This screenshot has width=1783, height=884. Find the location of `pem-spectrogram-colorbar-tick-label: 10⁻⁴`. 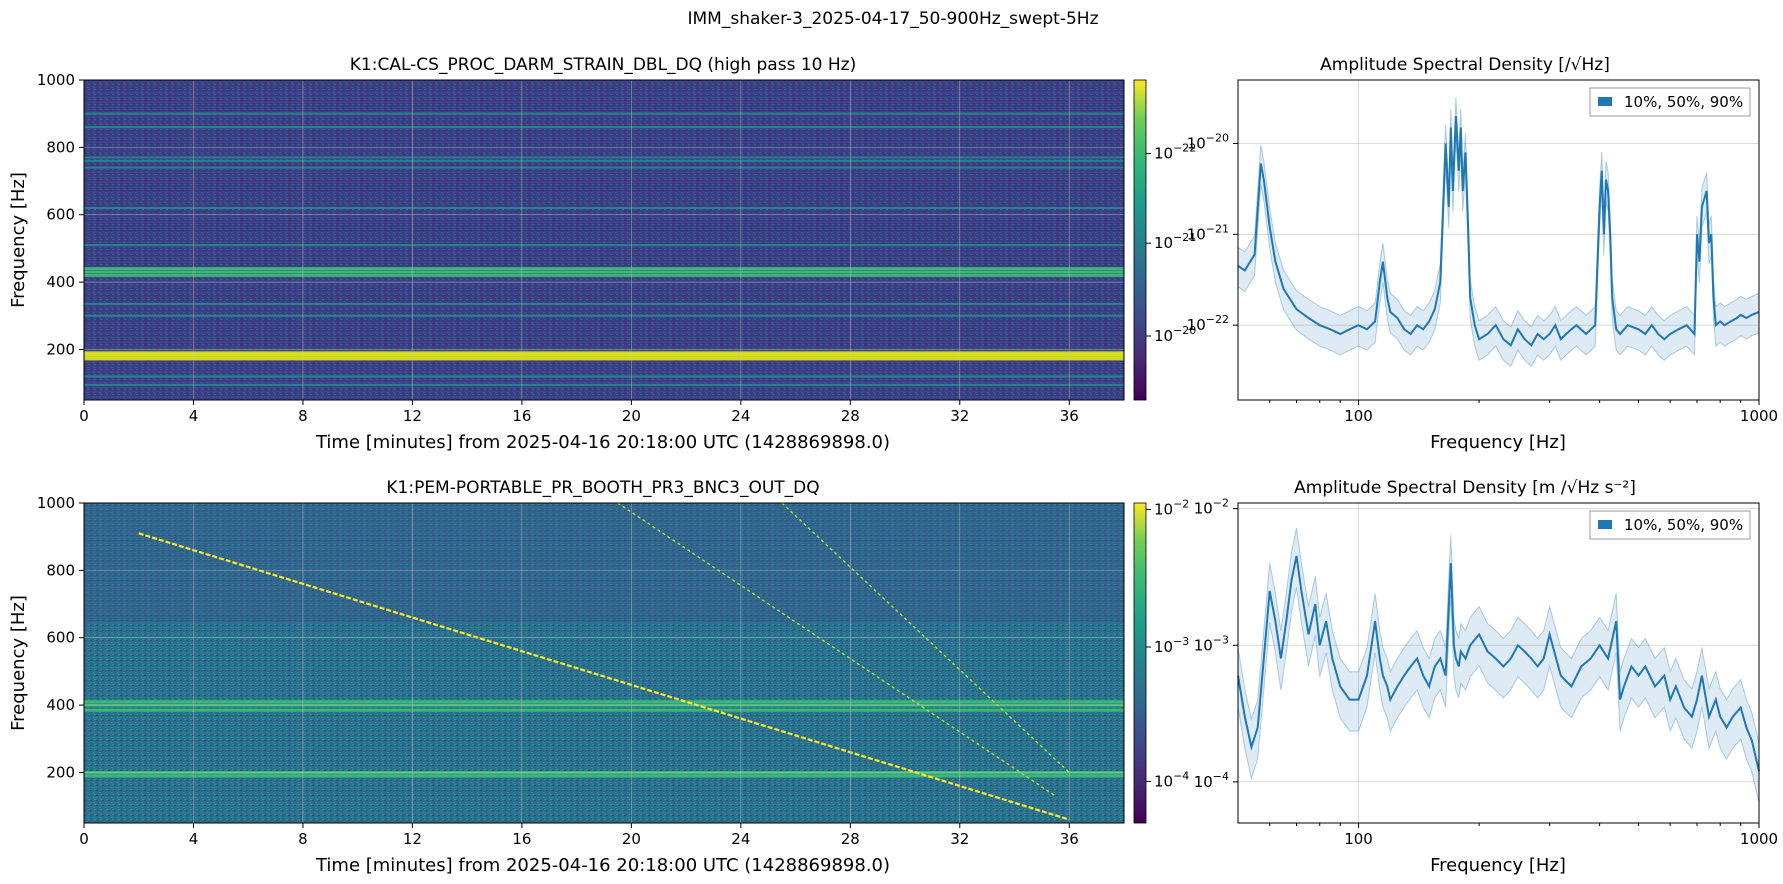

pem-spectrogram-colorbar-tick-label: 10⁻⁴ is located at coordinates (1171, 779).